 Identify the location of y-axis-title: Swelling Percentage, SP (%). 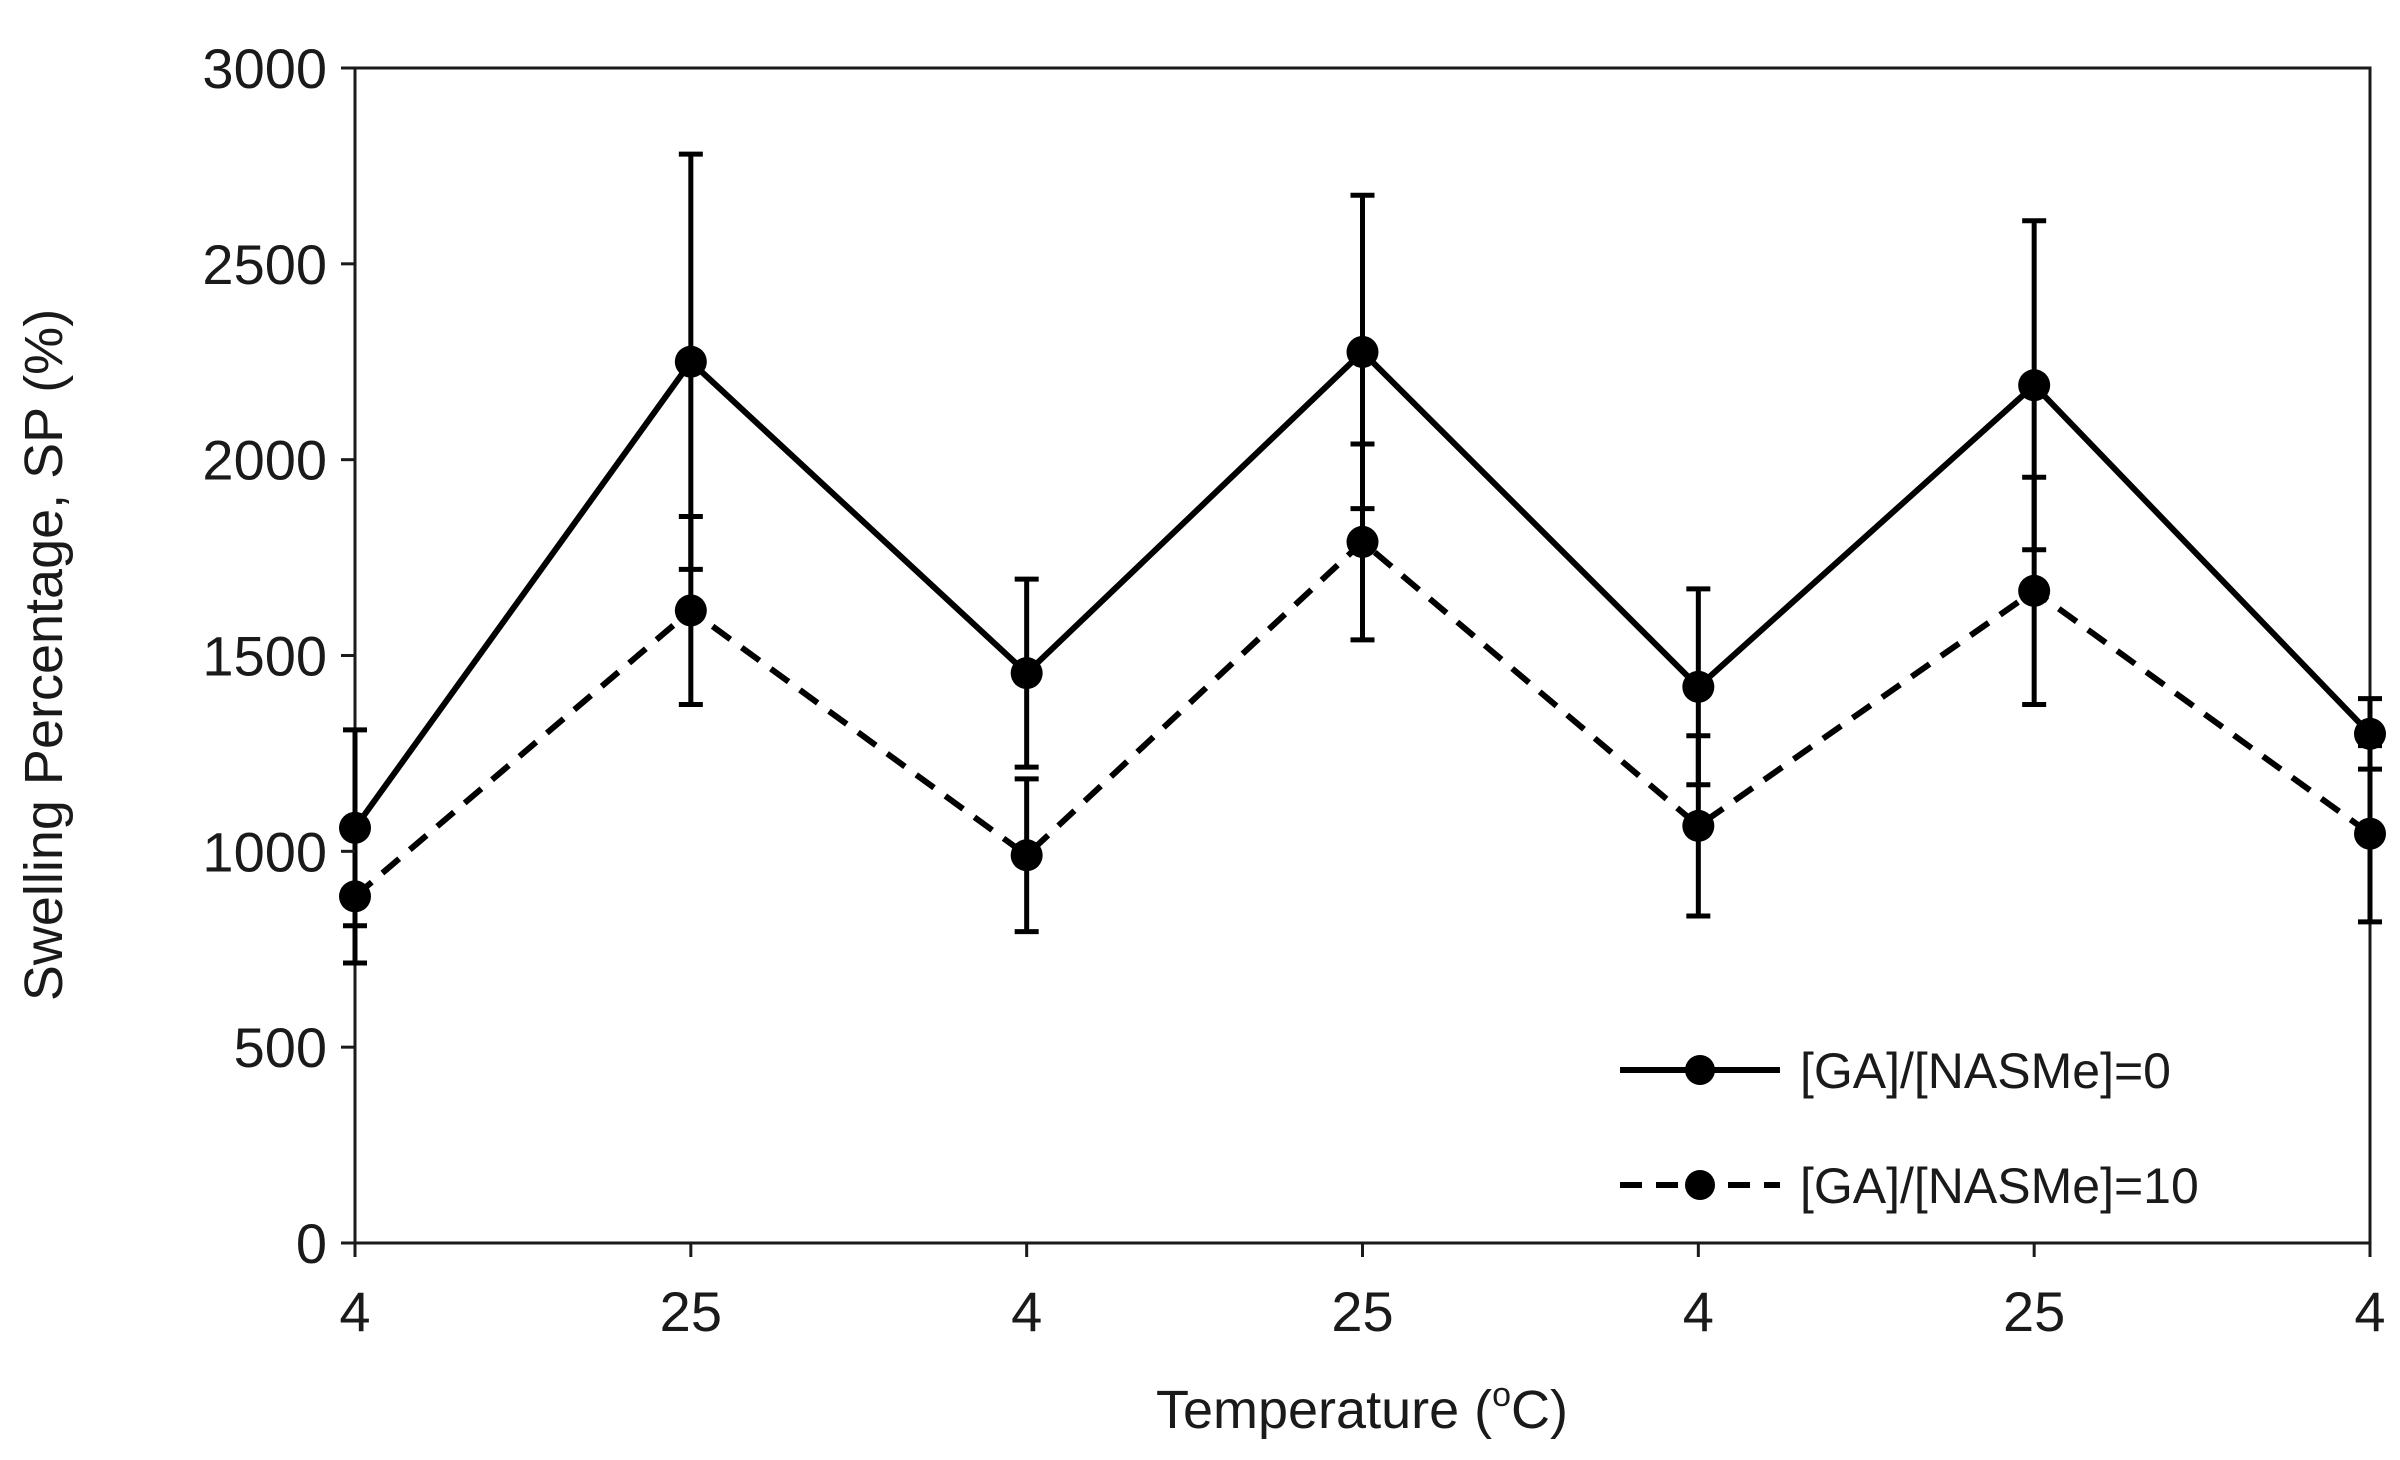
(44, 655).